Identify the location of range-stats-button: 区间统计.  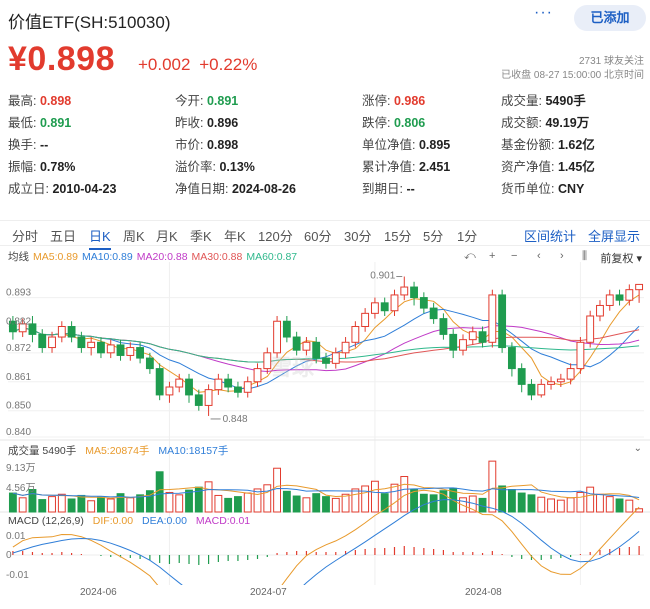
(550, 236).